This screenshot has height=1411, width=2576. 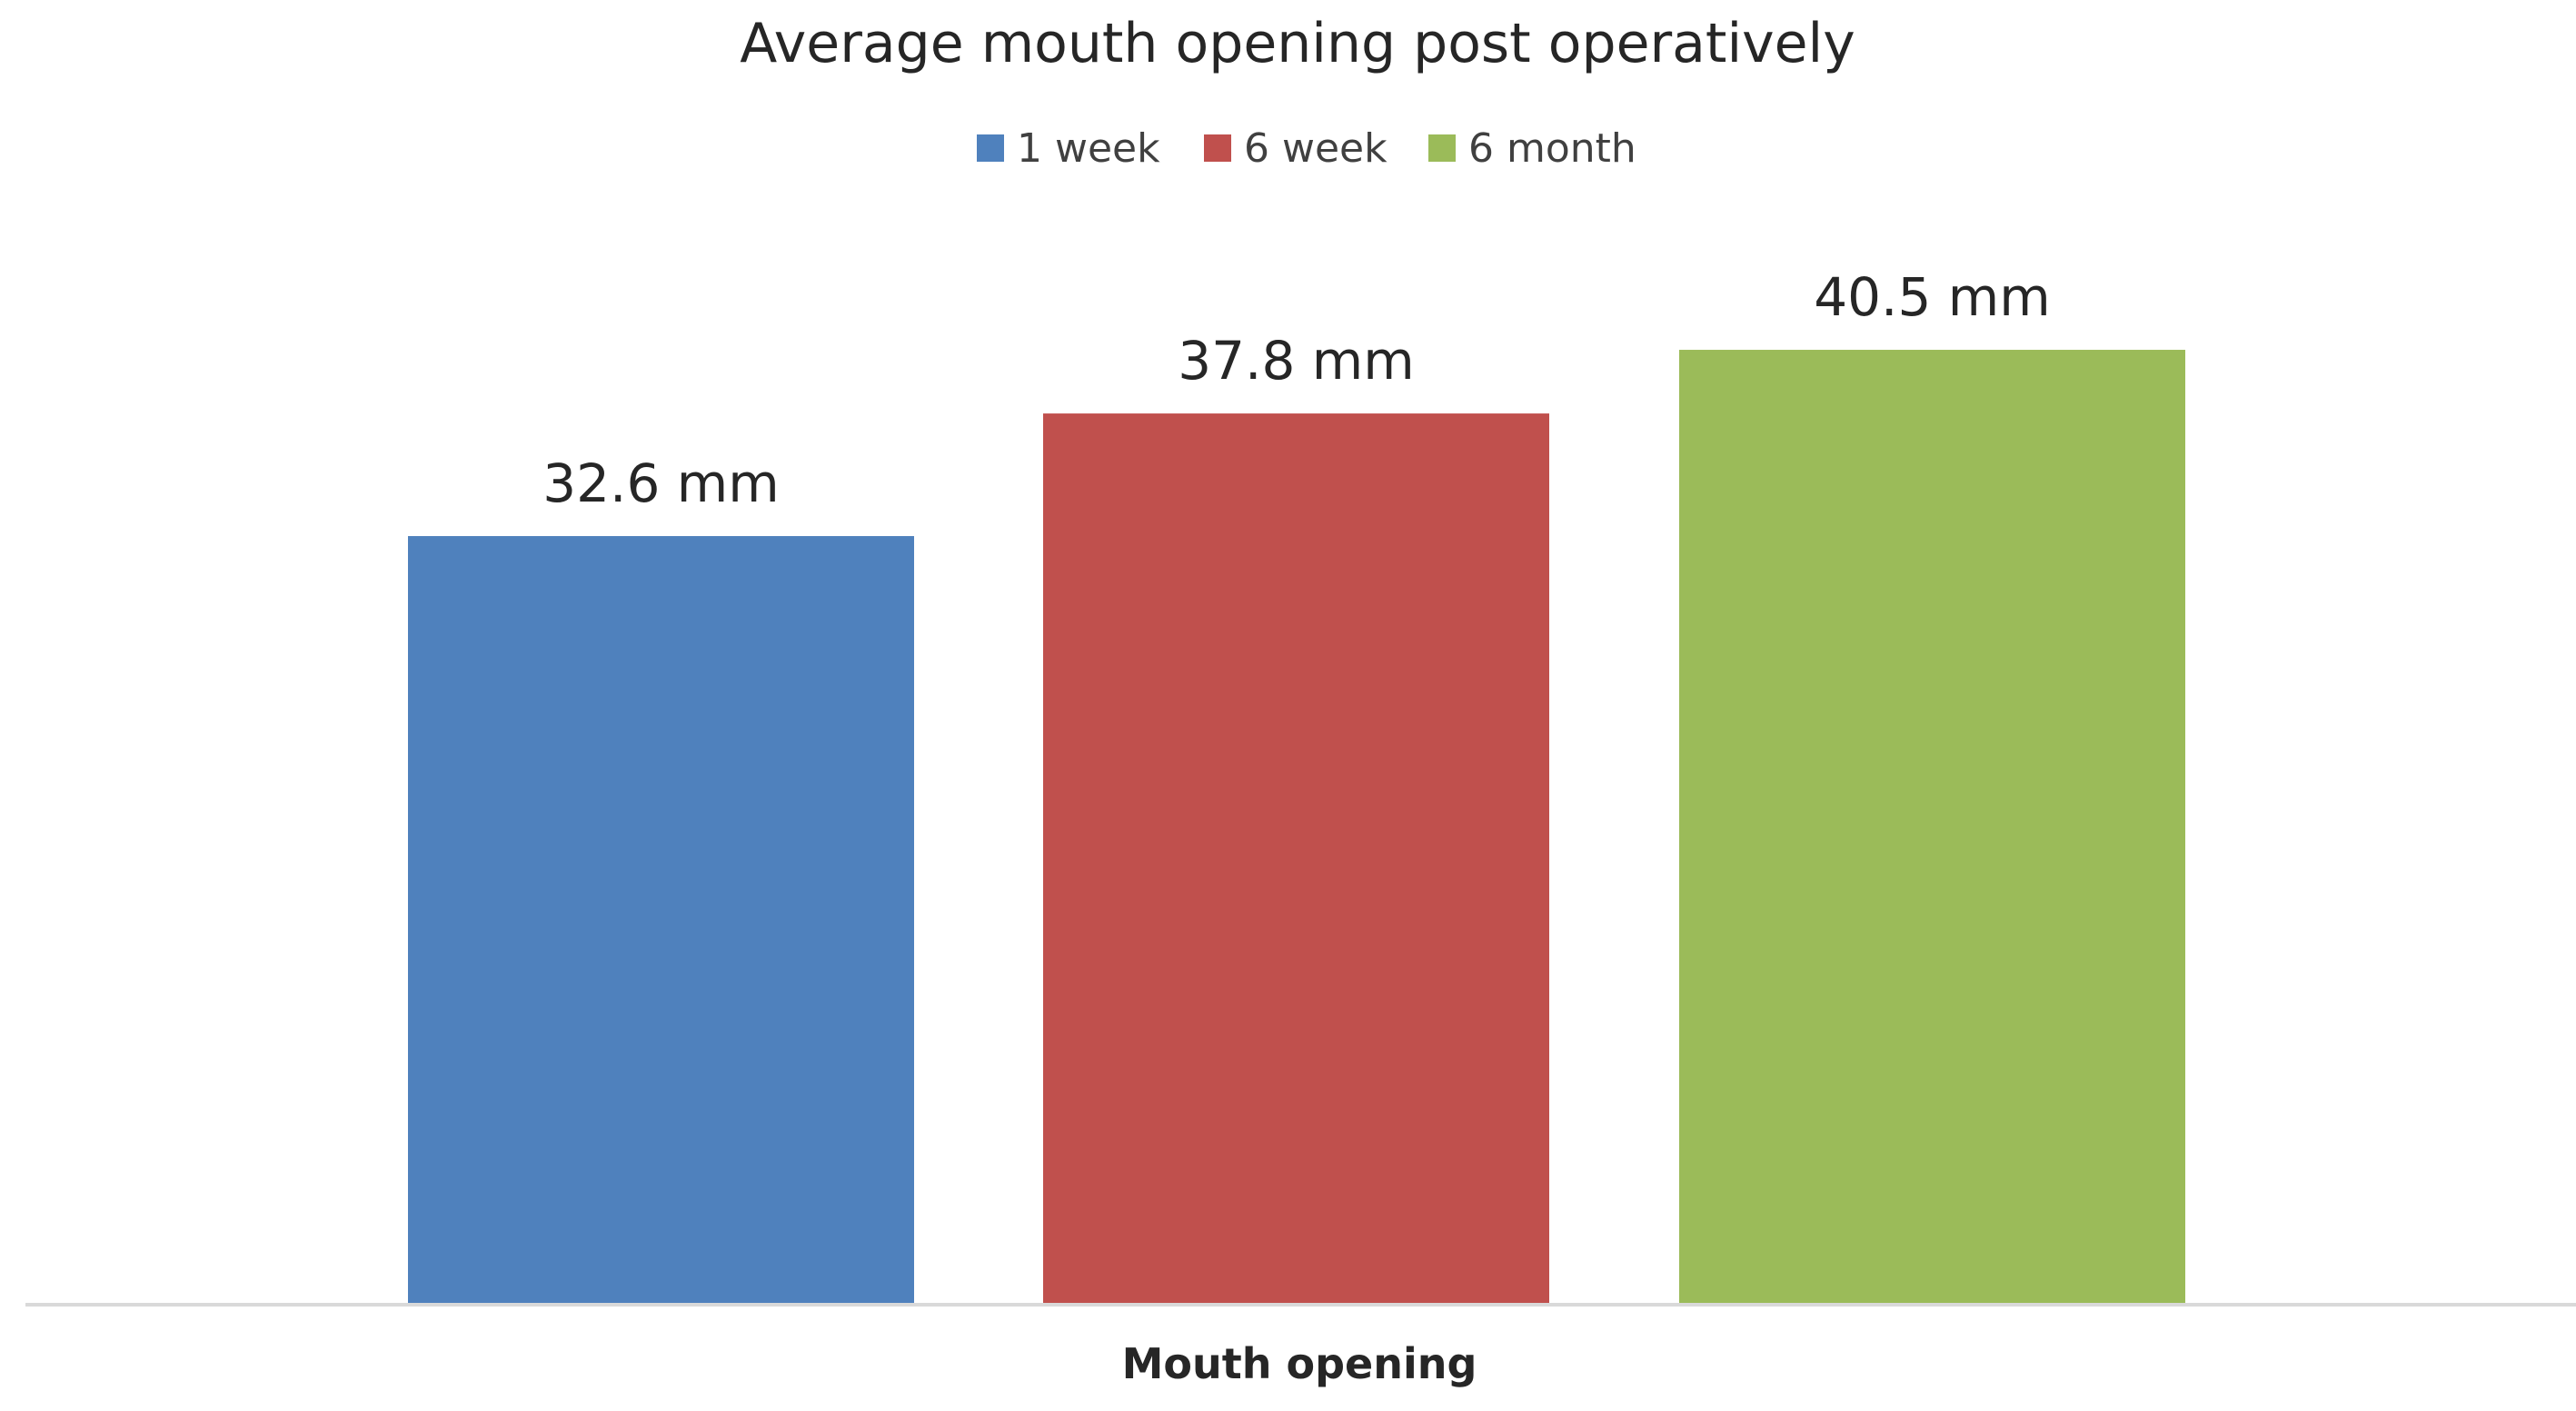 I want to click on bar-1-week, so click(x=661, y=921).